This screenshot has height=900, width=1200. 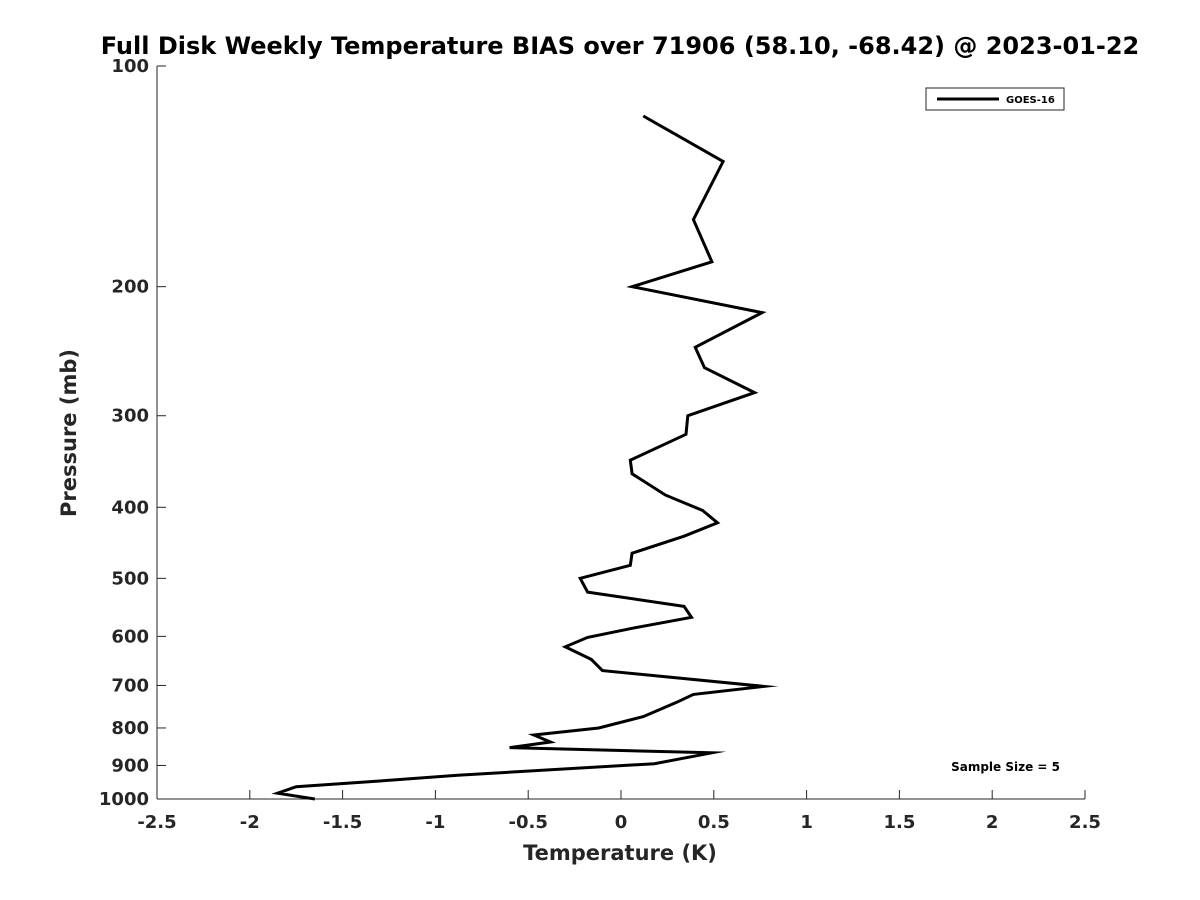 What do you see at coordinates (1005, 767) in the screenshot?
I see `sample-size-annotation: Sample Size = 5` at bounding box center [1005, 767].